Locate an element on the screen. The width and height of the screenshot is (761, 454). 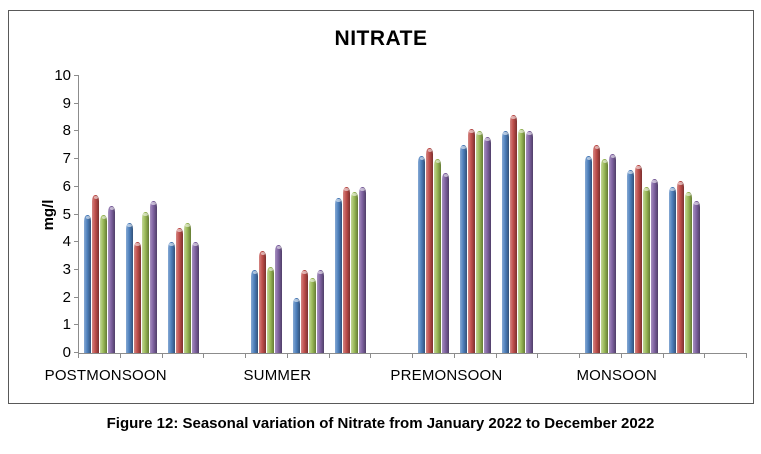
x-axis-category-label: MONSOON is located at coordinates (617, 375).